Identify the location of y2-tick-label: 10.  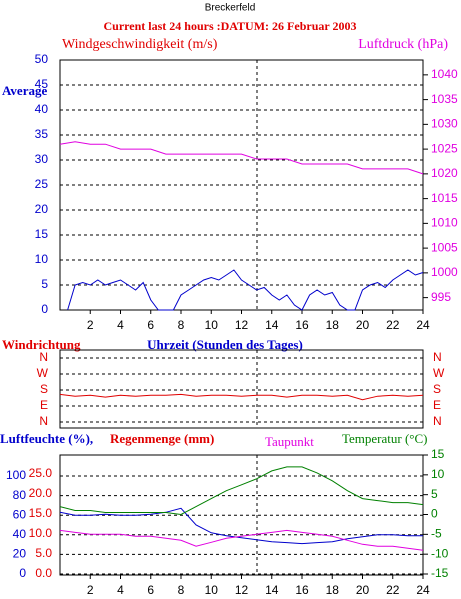
(438, 474).